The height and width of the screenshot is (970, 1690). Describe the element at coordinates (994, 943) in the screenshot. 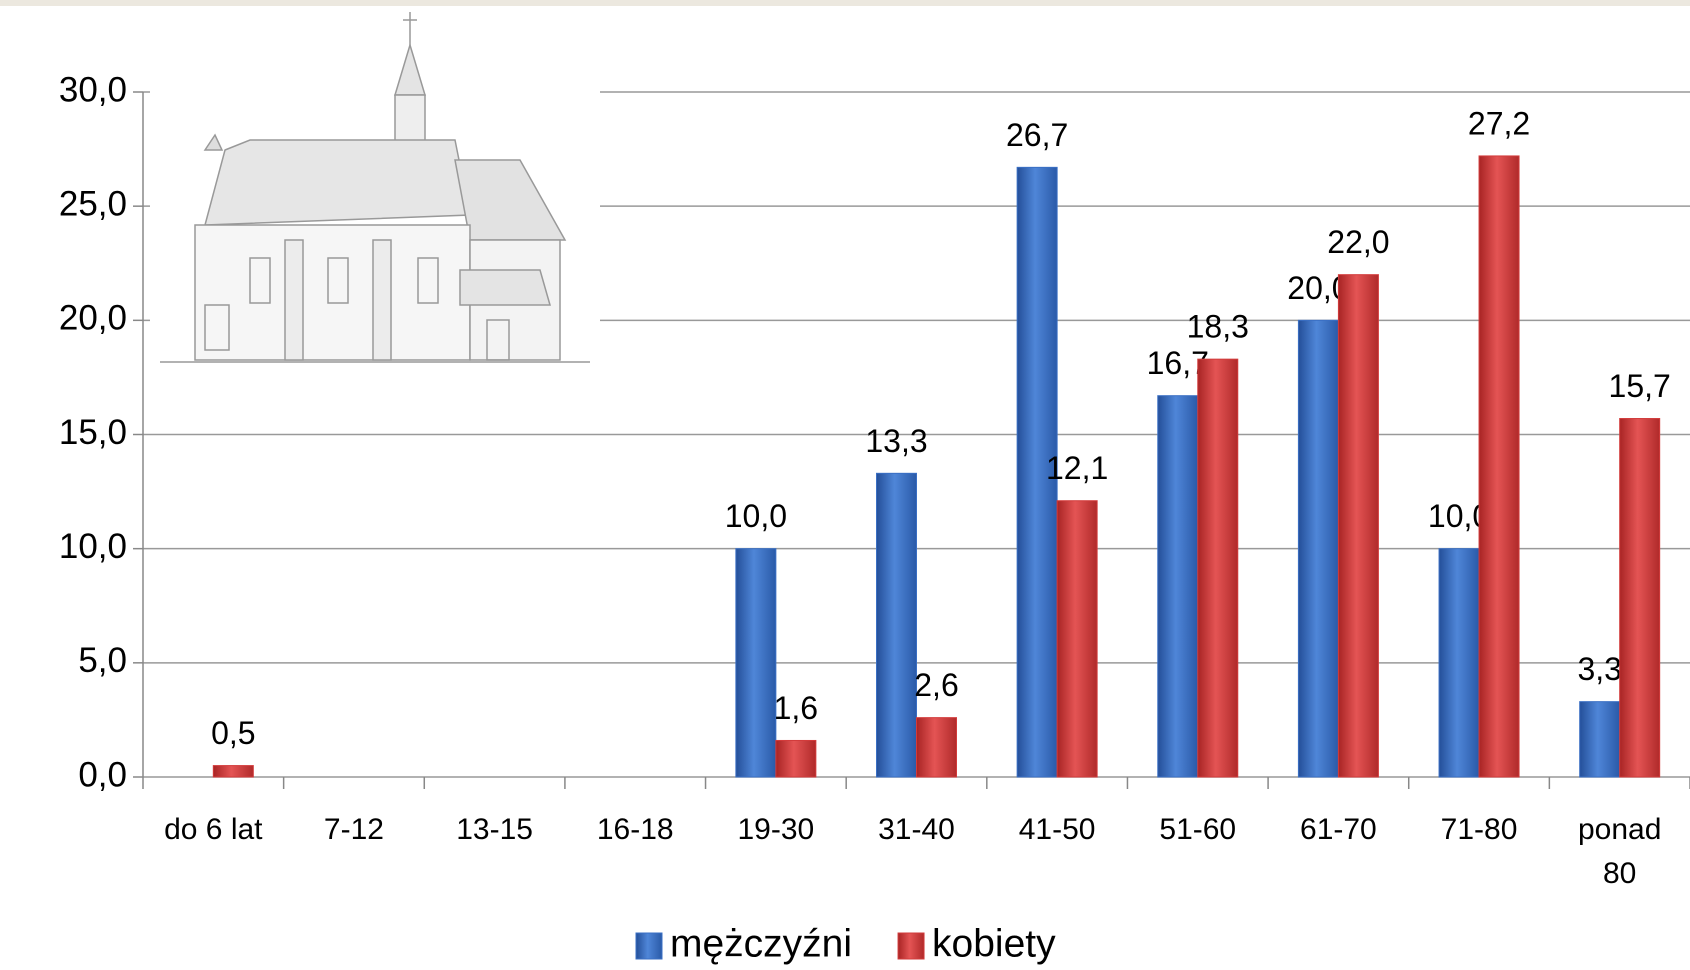

I see `legend-label: kobiety` at that location.